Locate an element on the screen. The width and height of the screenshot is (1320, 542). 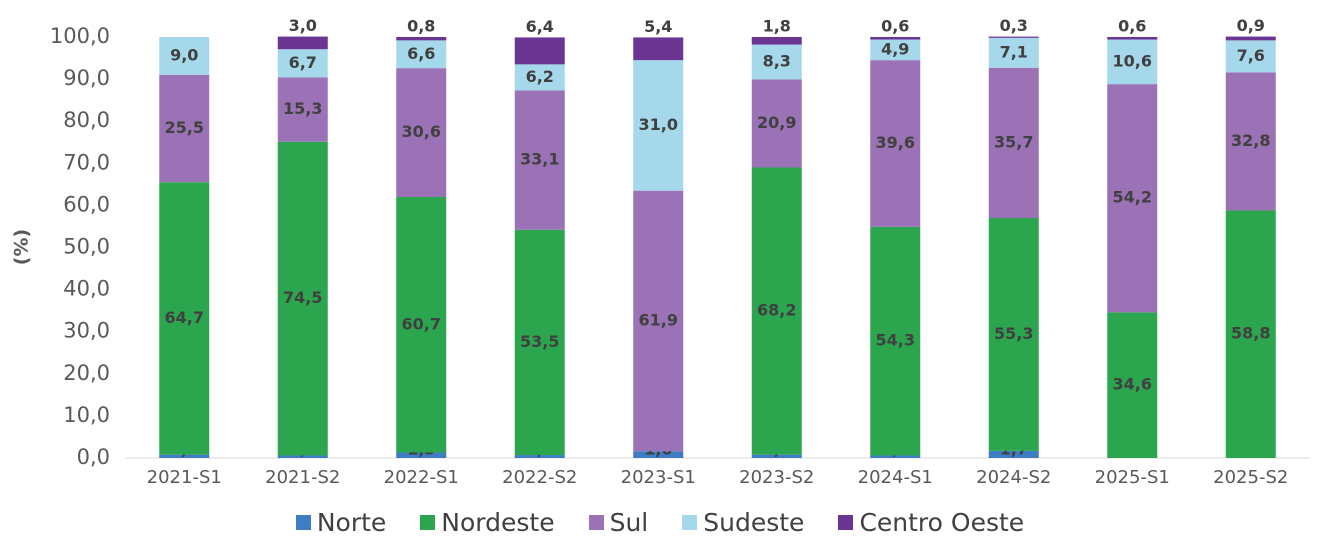
data-label: 9,0 is located at coordinates (184, 54).